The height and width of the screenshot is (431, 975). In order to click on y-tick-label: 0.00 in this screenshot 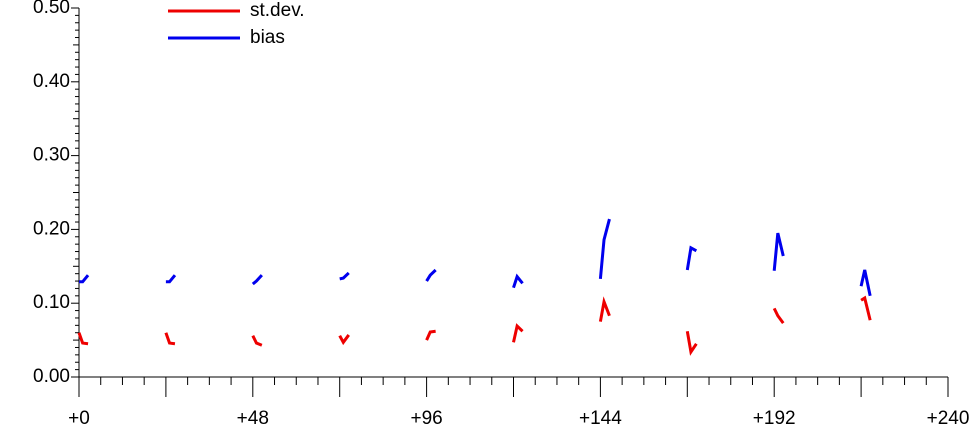, I will do `click(51, 376)`.